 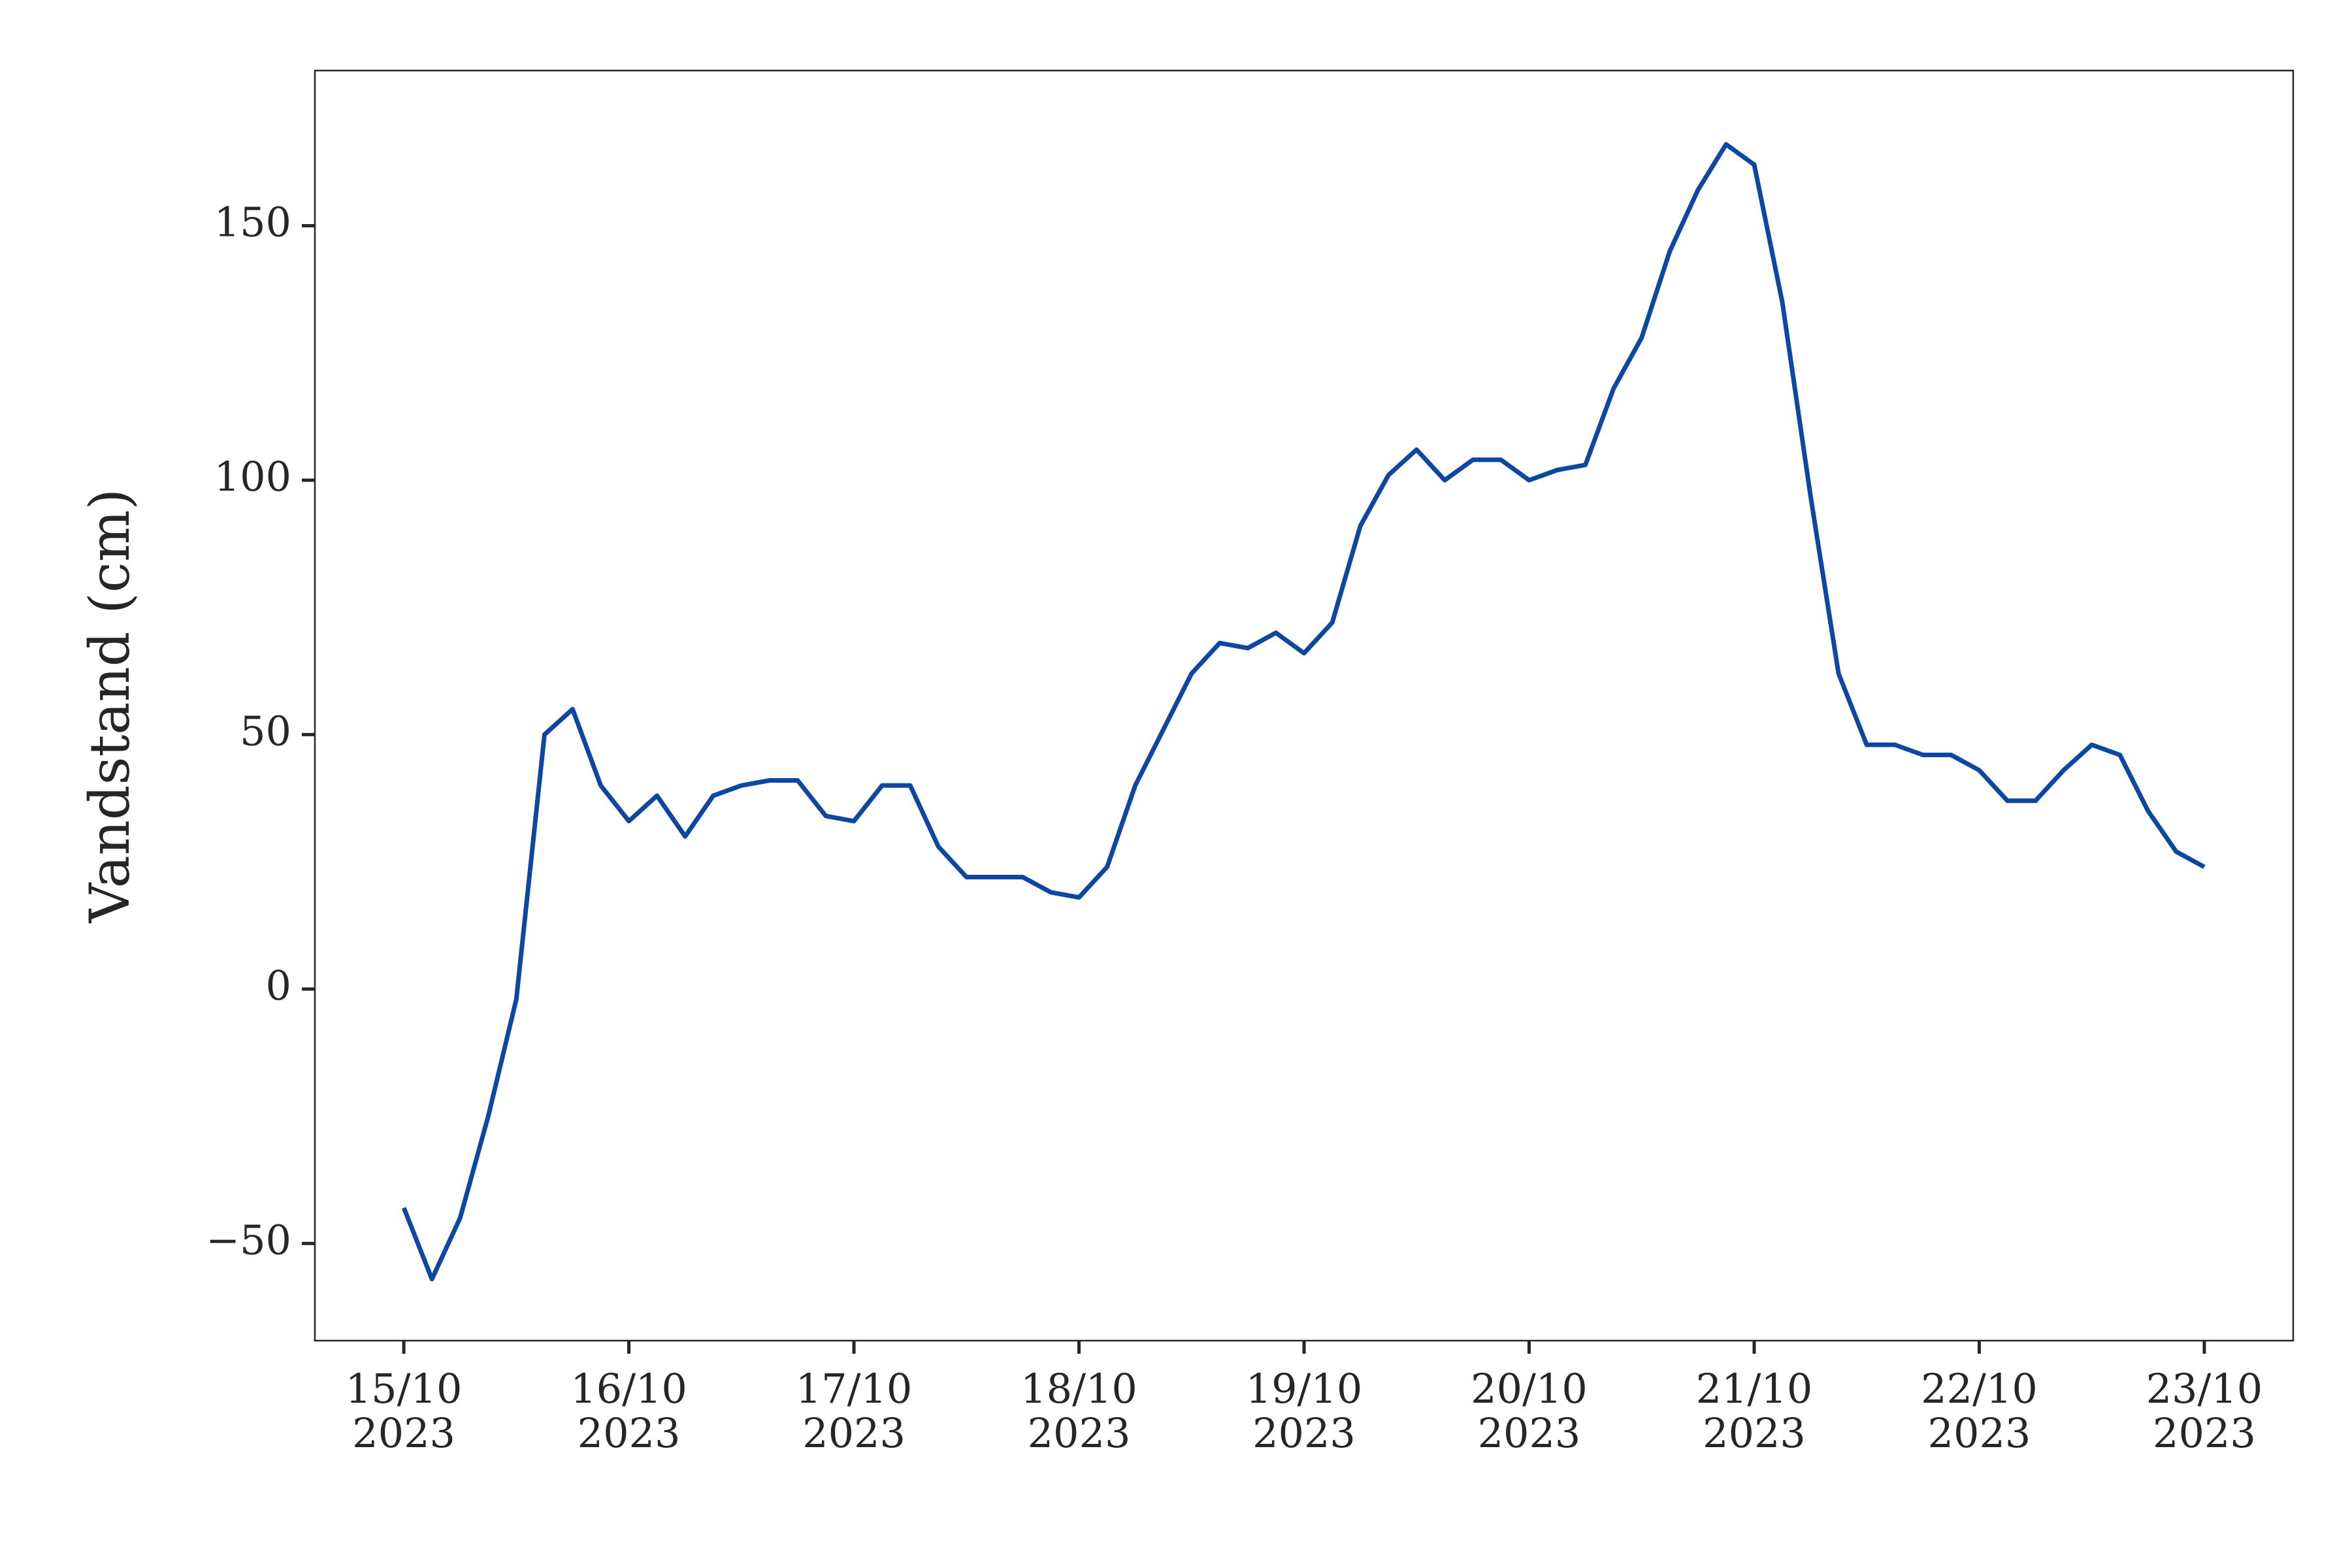 What do you see at coordinates (1304, 1411) in the screenshot?
I see `x-tick-label: 19/10 2023` at bounding box center [1304, 1411].